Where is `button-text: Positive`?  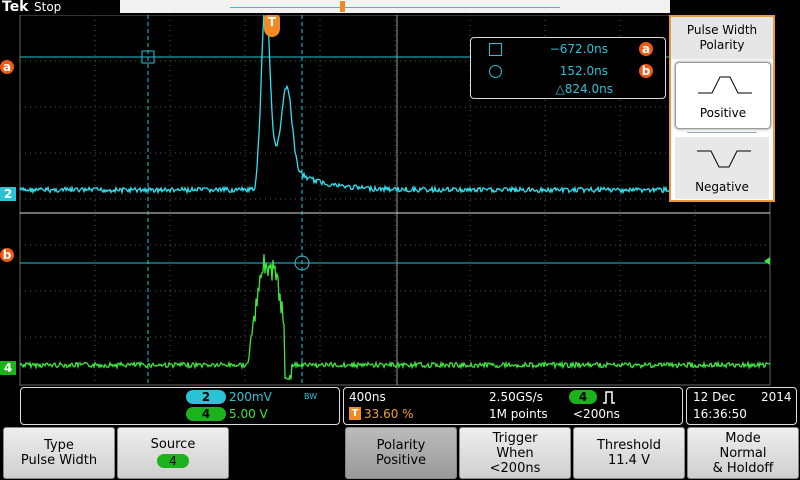 button-text: Positive is located at coordinates (401, 460).